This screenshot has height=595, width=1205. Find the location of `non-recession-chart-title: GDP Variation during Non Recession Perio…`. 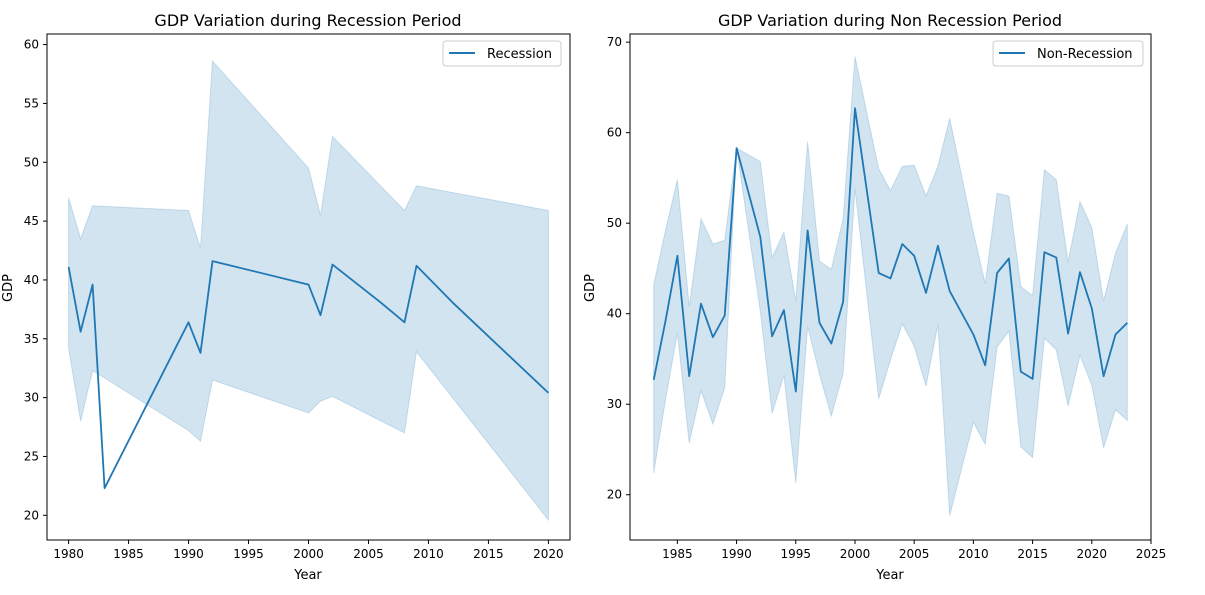

non-recession-chart-title: GDP Variation during Non Recession Perio… is located at coordinates (890, 20).